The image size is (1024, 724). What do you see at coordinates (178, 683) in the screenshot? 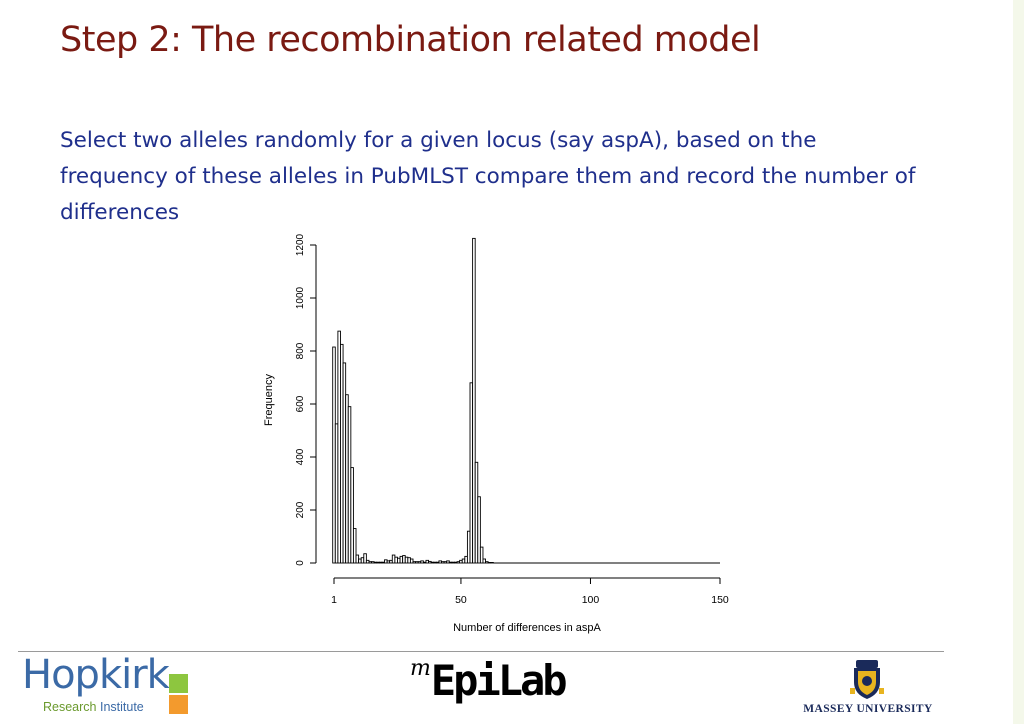
I see `hopkirk-green-square-icon` at bounding box center [178, 683].